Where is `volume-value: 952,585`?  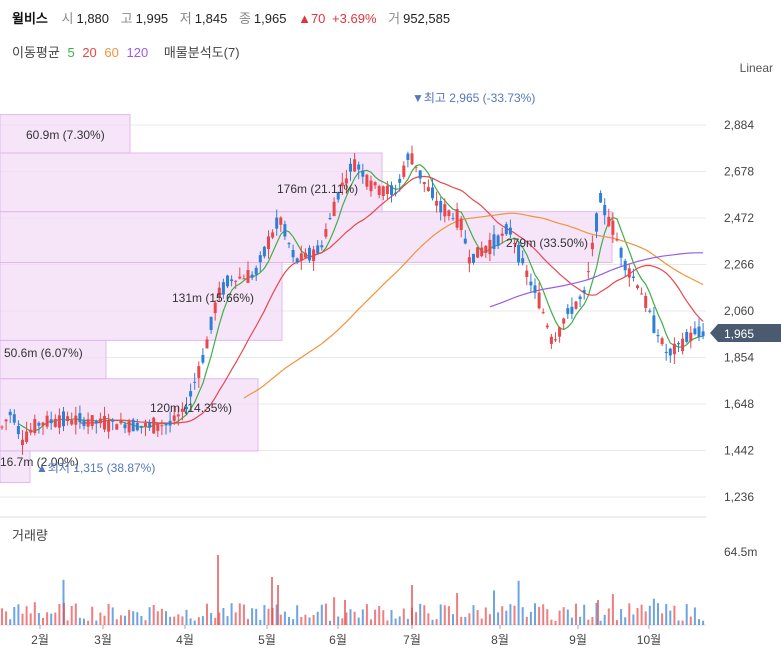
volume-value: 952,585 is located at coordinates (427, 18).